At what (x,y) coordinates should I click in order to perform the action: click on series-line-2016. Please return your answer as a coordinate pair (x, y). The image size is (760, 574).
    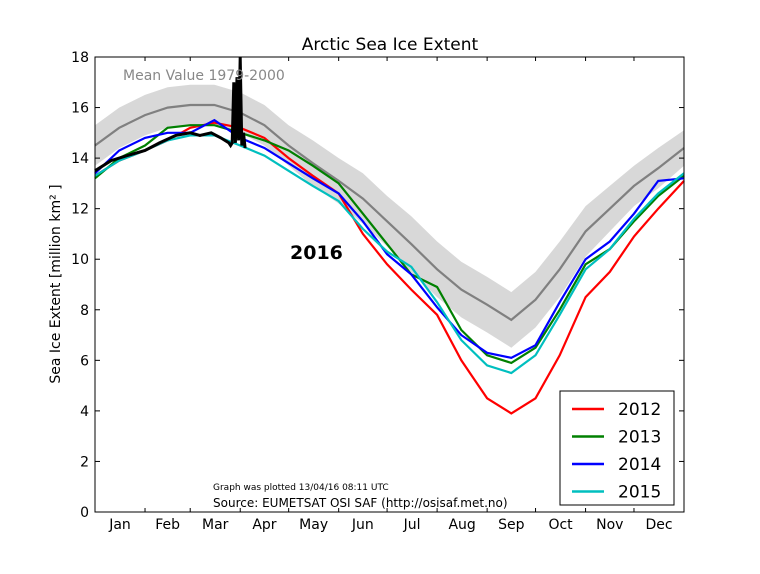
    Looking at the image, I should click on (170, 114).